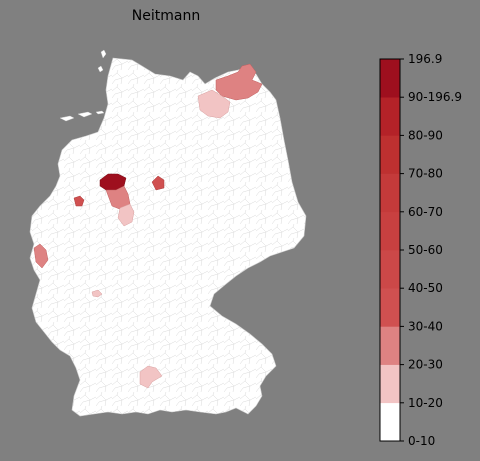 This screenshot has height=461, width=480. I want to click on district-rostock, so click(214, 104).